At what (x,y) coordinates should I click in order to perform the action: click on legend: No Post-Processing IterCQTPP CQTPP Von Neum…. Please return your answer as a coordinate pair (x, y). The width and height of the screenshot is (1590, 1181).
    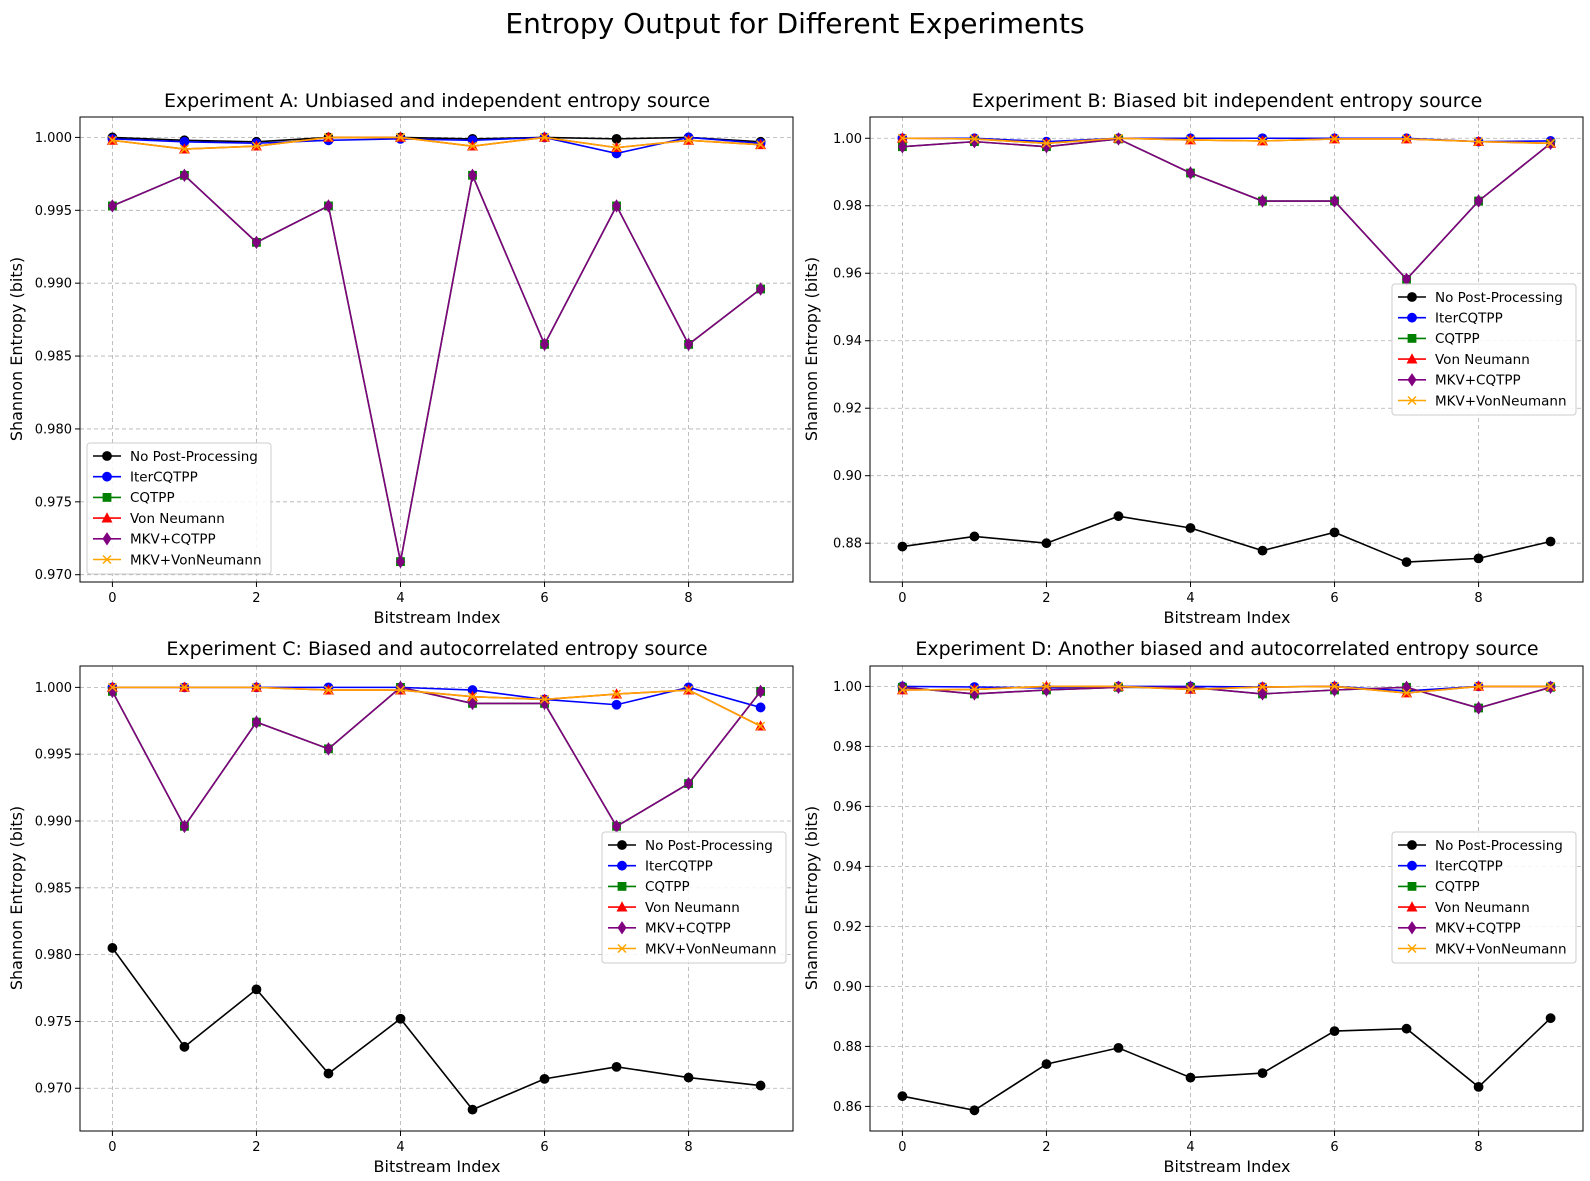
    Looking at the image, I should click on (694, 897).